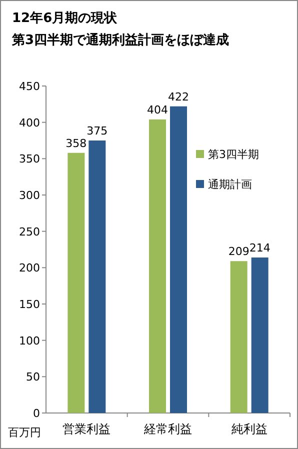 This screenshot has height=449, width=298. What do you see at coordinates (167, 429) in the screenshot?
I see `x-tick-label: 経常利益` at bounding box center [167, 429].